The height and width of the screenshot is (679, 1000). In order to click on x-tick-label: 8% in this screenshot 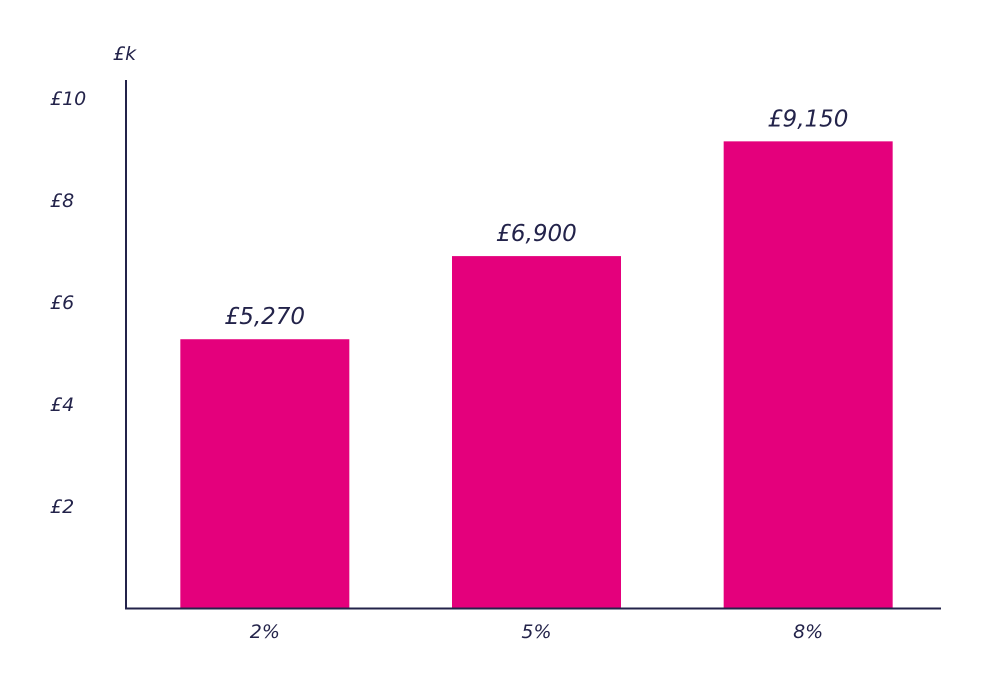, I will do `click(808, 632)`.